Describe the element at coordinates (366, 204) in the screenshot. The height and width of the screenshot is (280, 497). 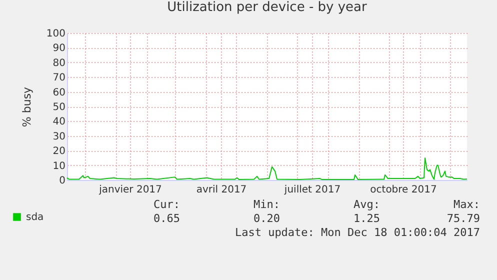
I see `text: Avg:` at that location.